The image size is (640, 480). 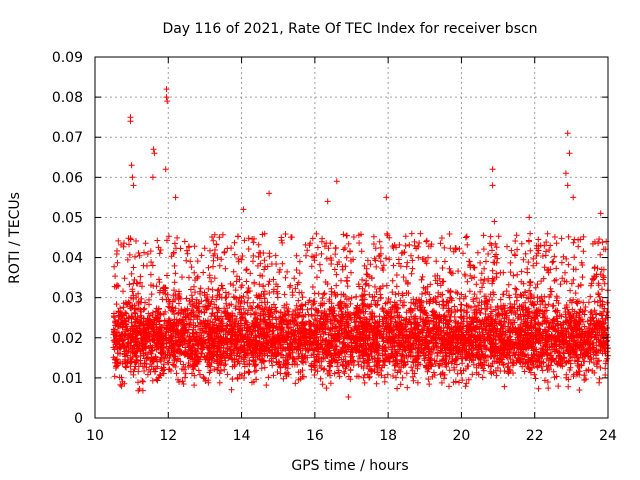 What do you see at coordinates (78, 419) in the screenshot?
I see `y-tick-label: 0` at bounding box center [78, 419].